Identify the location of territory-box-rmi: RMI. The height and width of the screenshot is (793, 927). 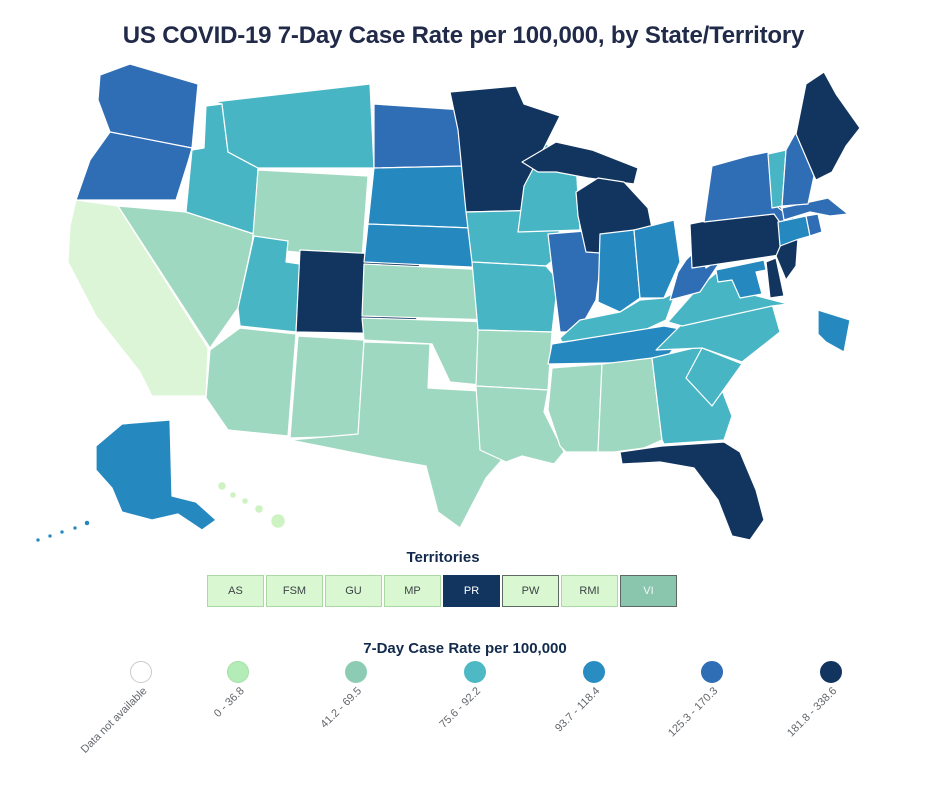
(589, 591).